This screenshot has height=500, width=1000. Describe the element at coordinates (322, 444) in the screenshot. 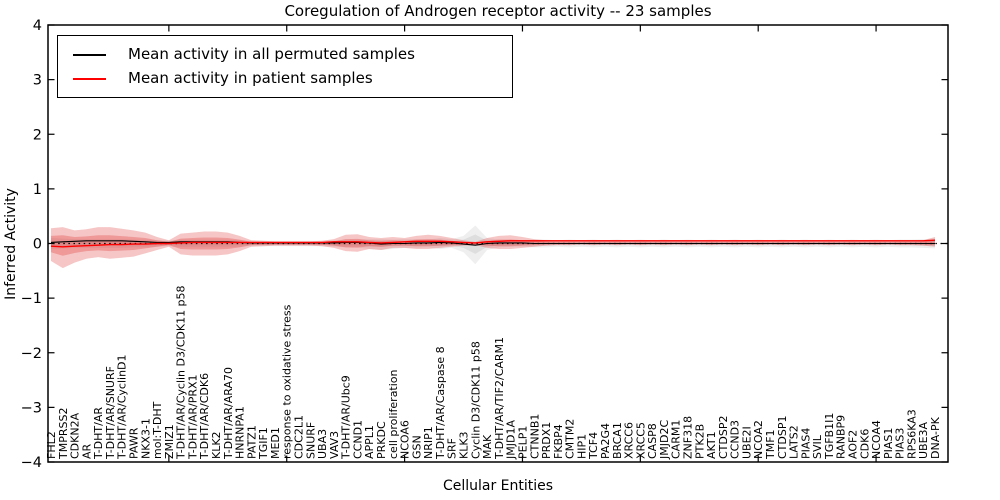

I see `entity-label: UBA3` at that location.